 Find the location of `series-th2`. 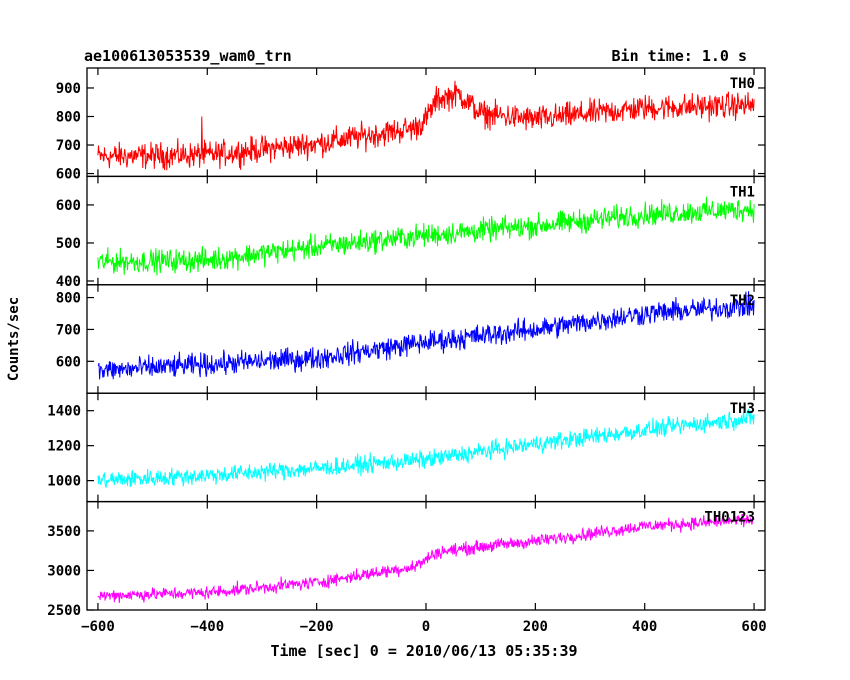

series-th2 is located at coordinates (426, 335).